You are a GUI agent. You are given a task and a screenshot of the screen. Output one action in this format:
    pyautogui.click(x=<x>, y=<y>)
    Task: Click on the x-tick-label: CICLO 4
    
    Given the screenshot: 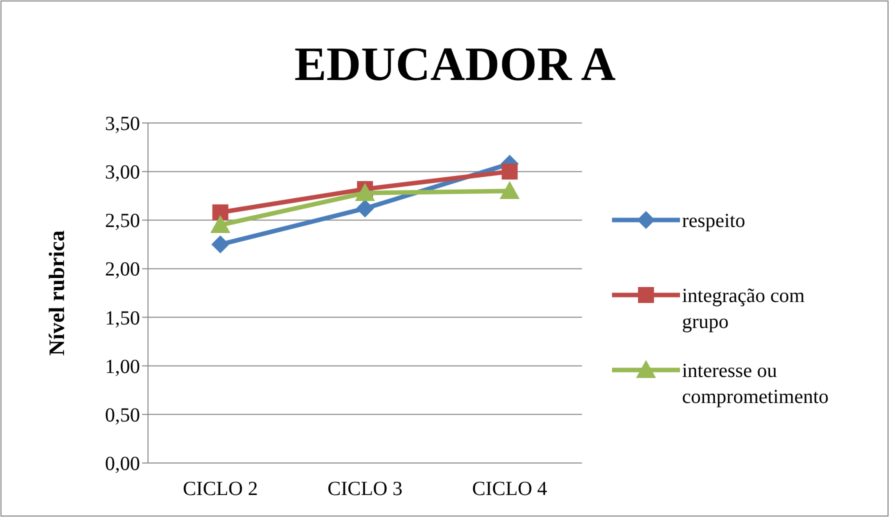 What is the action you would take?
    pyautogui.click(x=510, y=489)
    